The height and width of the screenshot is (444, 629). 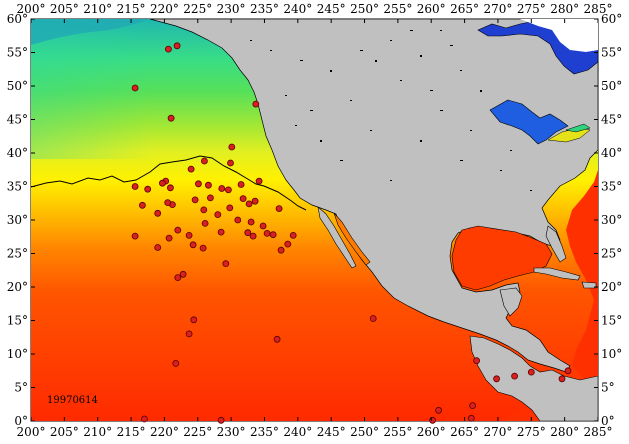 I want to click on y-tick-label-left: 15°, so click(x=17, y=321).